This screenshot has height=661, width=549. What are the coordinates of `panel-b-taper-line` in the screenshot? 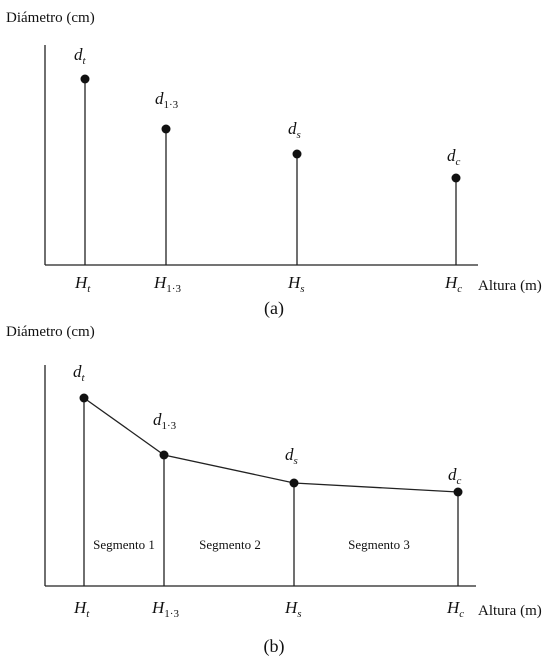 It's located at (271, 445).